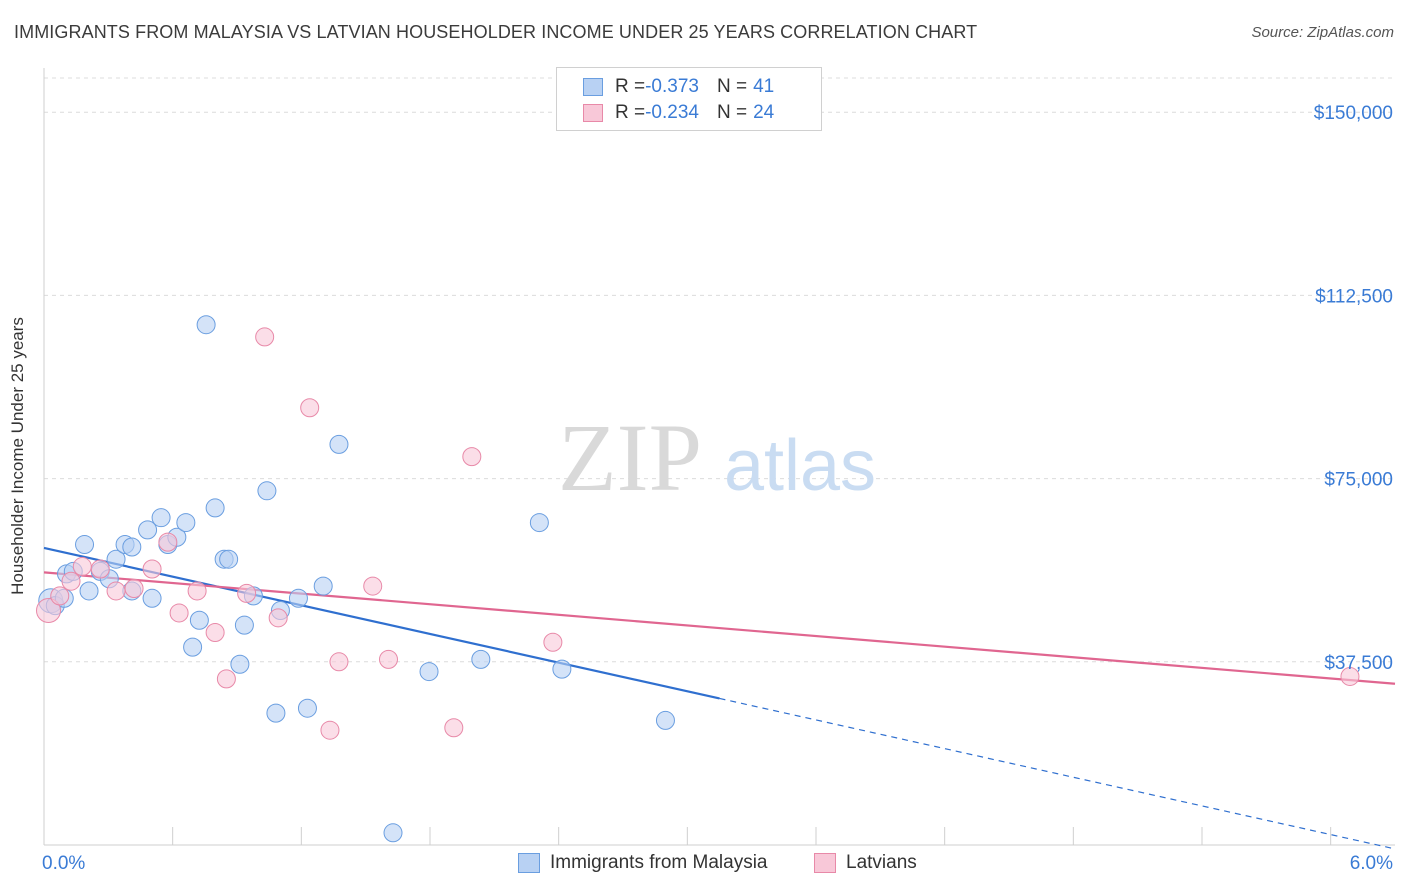  I want to click on y-tick-label: $150,000, so click(1353, 113).